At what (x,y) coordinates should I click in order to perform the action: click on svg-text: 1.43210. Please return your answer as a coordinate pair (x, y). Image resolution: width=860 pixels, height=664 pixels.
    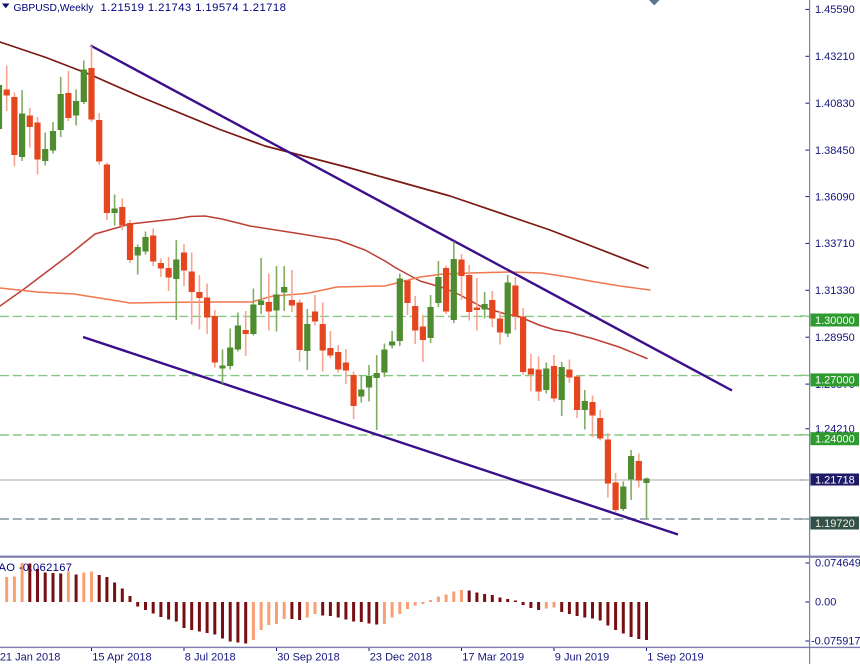
    Looking at the image, I should click on (835, 57).